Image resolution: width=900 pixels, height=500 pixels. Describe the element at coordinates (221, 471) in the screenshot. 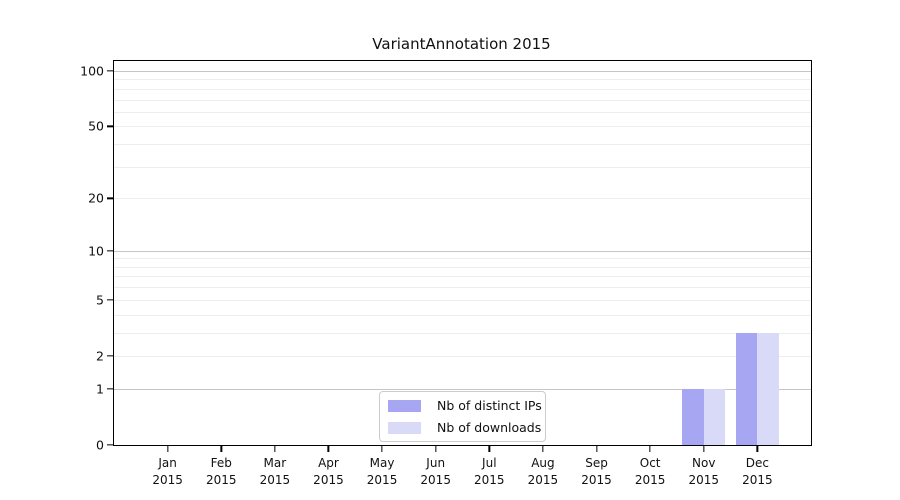

I see `x-tick-label: Feb 2015` at that location.